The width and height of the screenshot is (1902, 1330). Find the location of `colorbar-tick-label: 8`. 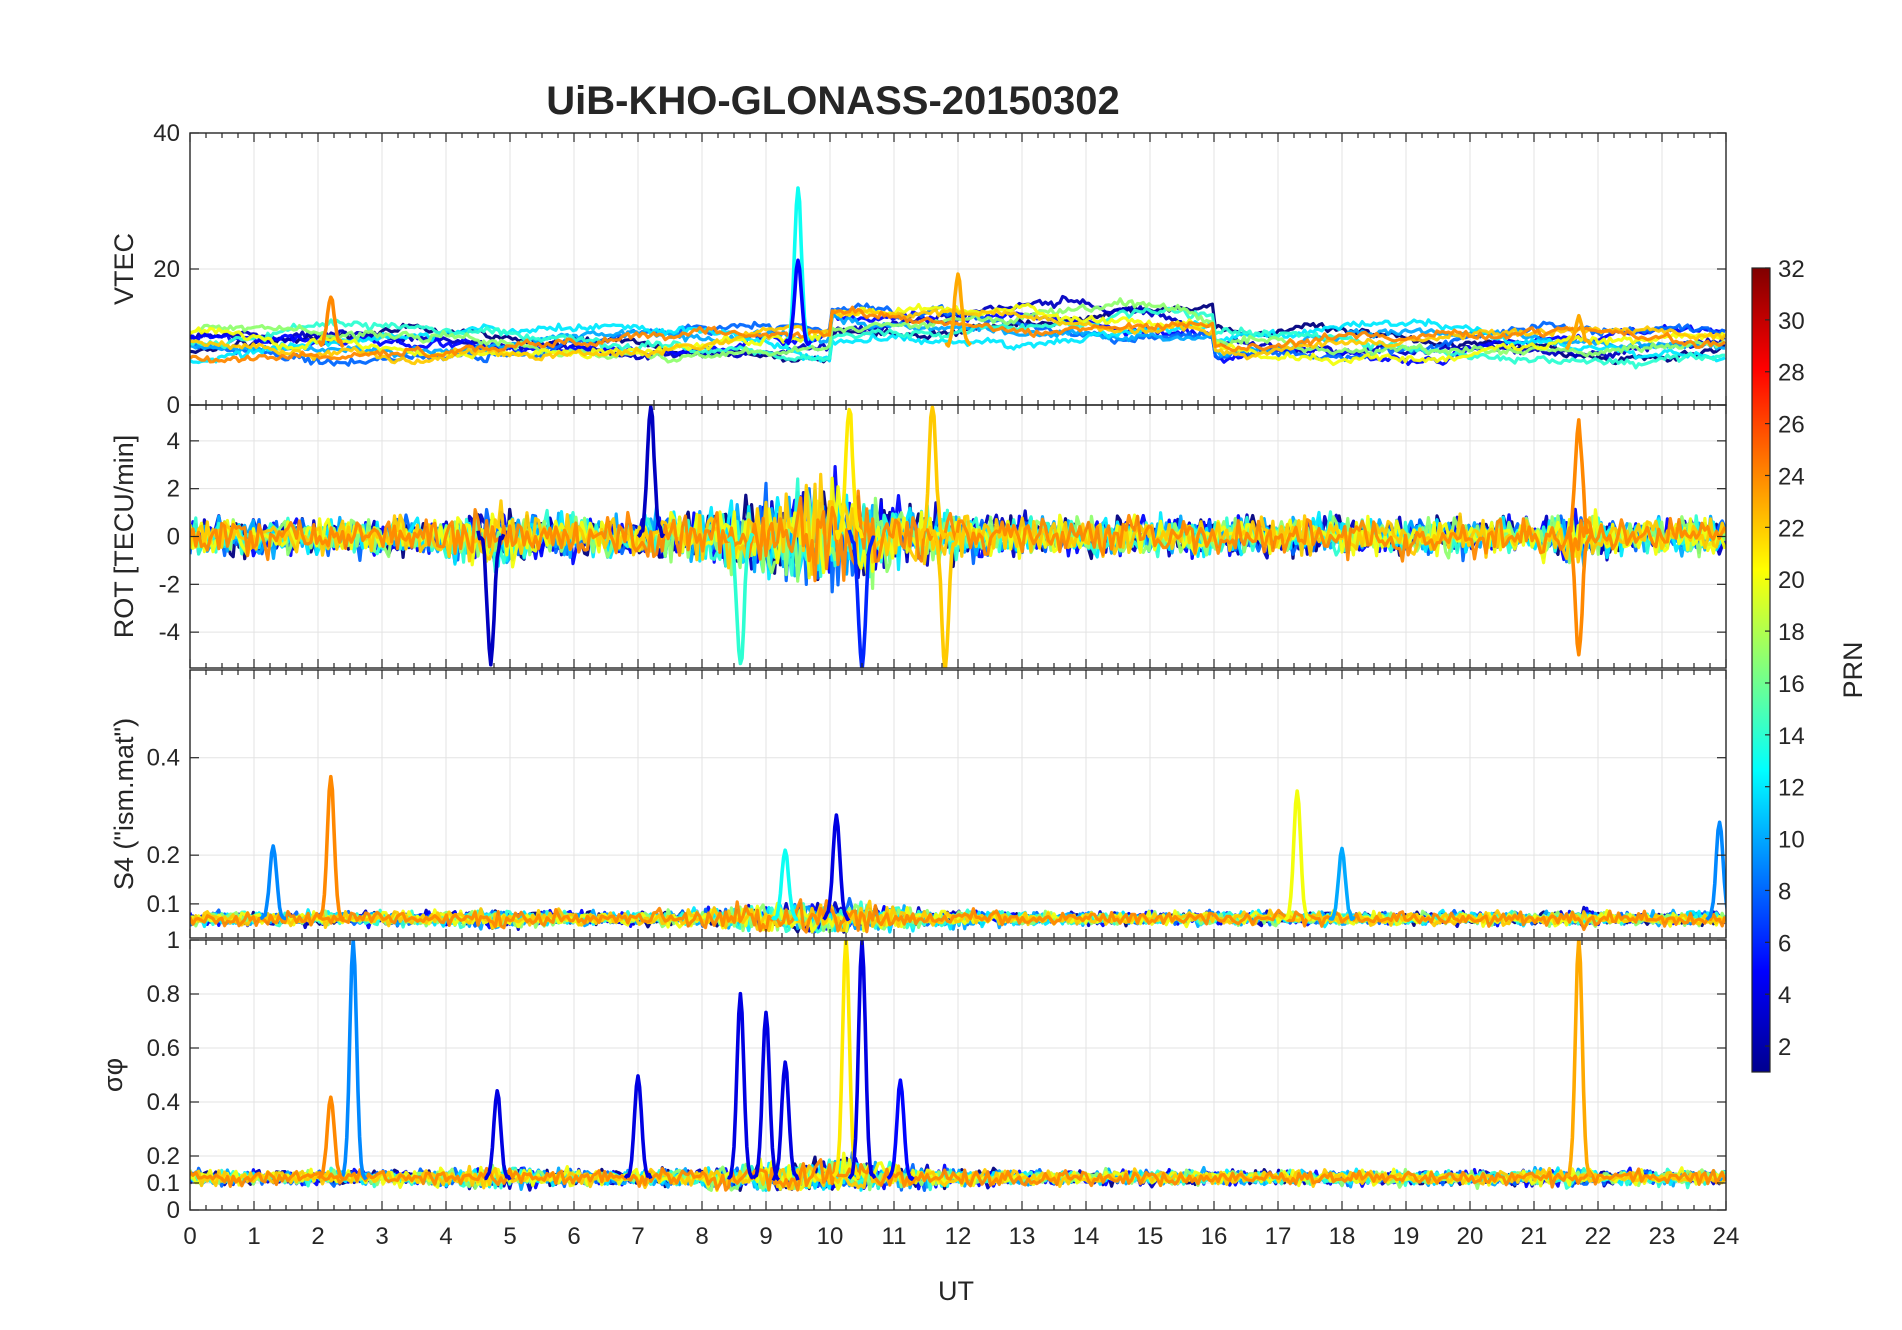

colorbar-tick-label: 8 is located at coordinates (1784, 891).